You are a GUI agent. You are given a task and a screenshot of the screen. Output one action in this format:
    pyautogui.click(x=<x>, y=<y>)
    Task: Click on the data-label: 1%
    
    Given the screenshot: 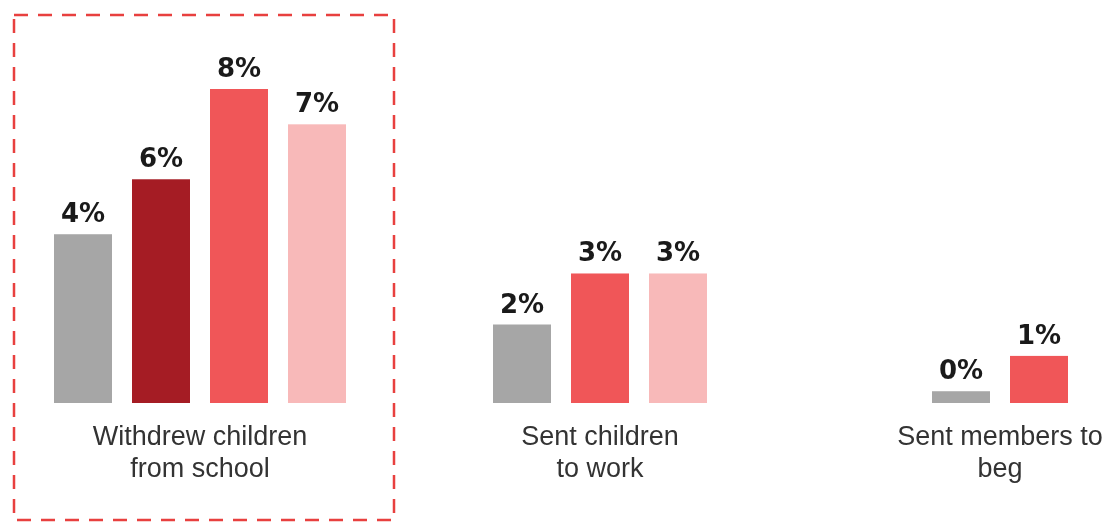 What is the action you would take?
    pyautogui.click(x=1039, y=334)
    